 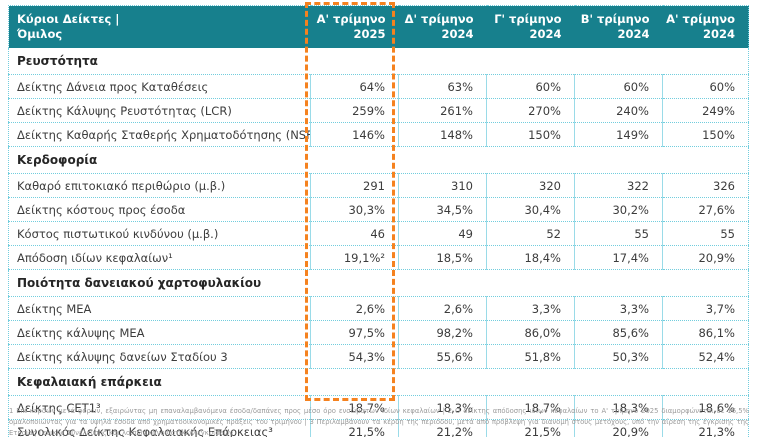 I want to click on cell-value: 270%, so click(x=530, y=110).